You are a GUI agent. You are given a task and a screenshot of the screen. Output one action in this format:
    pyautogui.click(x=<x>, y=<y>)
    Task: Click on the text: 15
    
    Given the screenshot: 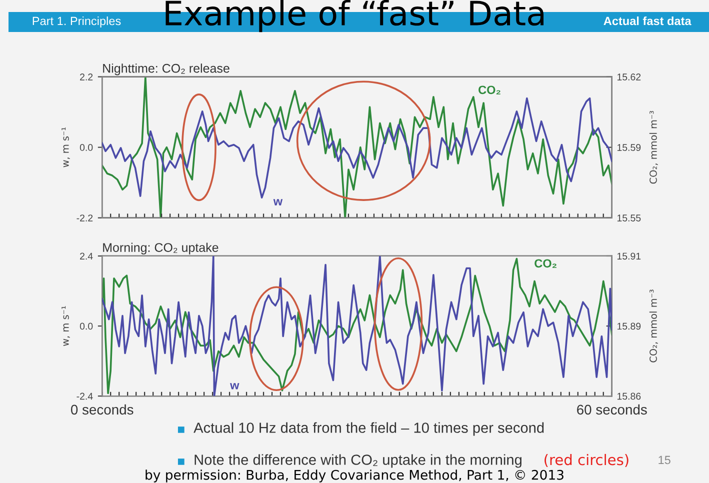 What is the action you would take?
    pyautogui.click(x=664, y=460)
    